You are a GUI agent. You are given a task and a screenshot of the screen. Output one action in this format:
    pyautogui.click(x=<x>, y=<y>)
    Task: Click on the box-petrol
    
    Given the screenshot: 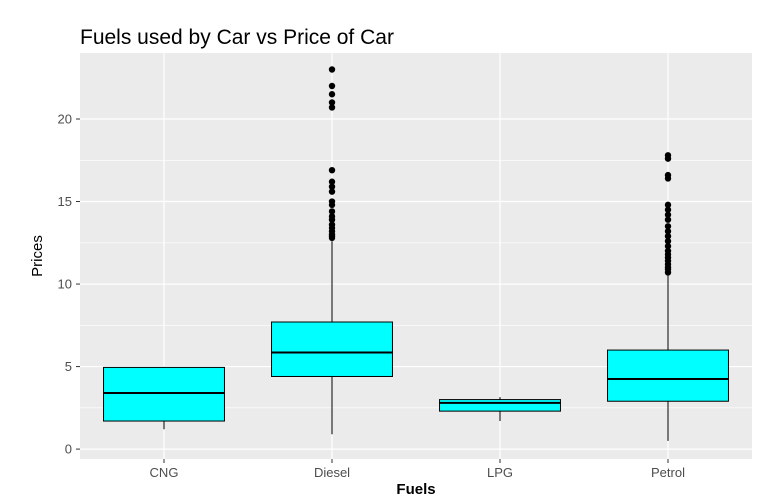 What is the action you would take?
    pyautogui.click(x=668, y=296)
    